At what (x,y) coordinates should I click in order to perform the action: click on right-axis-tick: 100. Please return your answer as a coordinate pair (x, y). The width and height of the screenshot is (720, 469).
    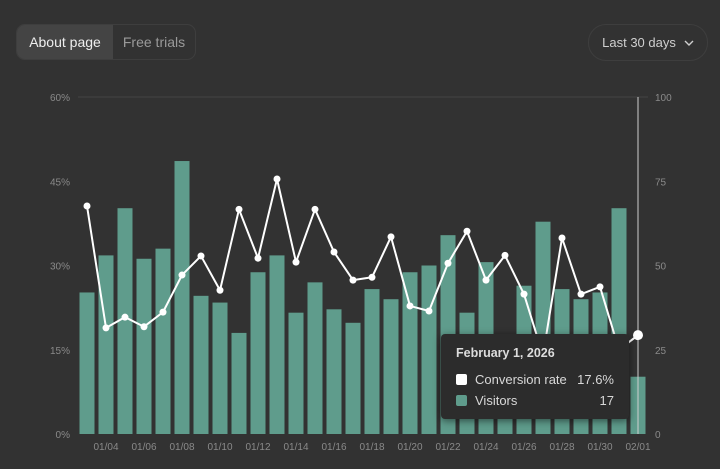
    Looking at the image, I should click on (663, 98).